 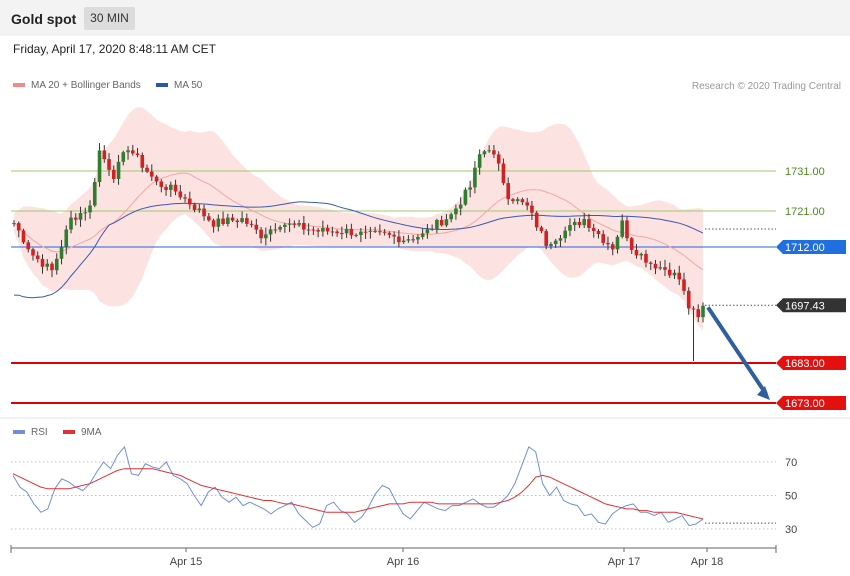 I want to click on rsi-panel: 70 50 30, so click(x=404, y=490).